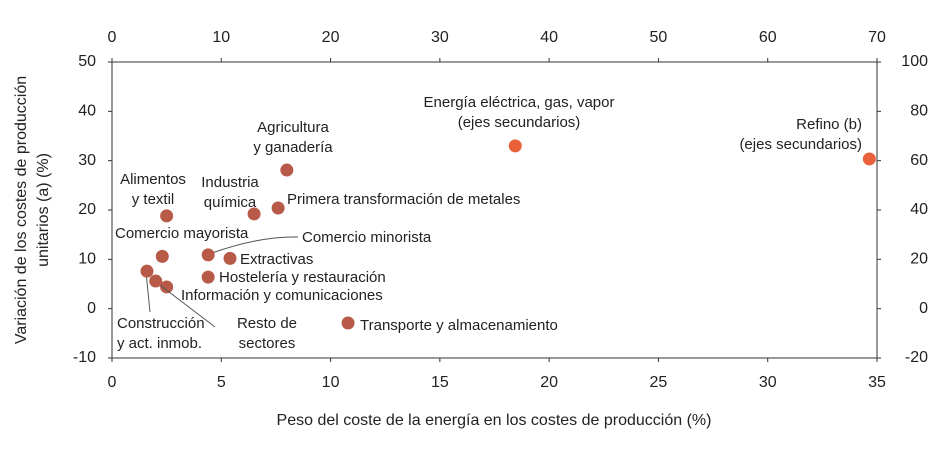  I want to click on point-label: Agricultura, so click(293, 127).